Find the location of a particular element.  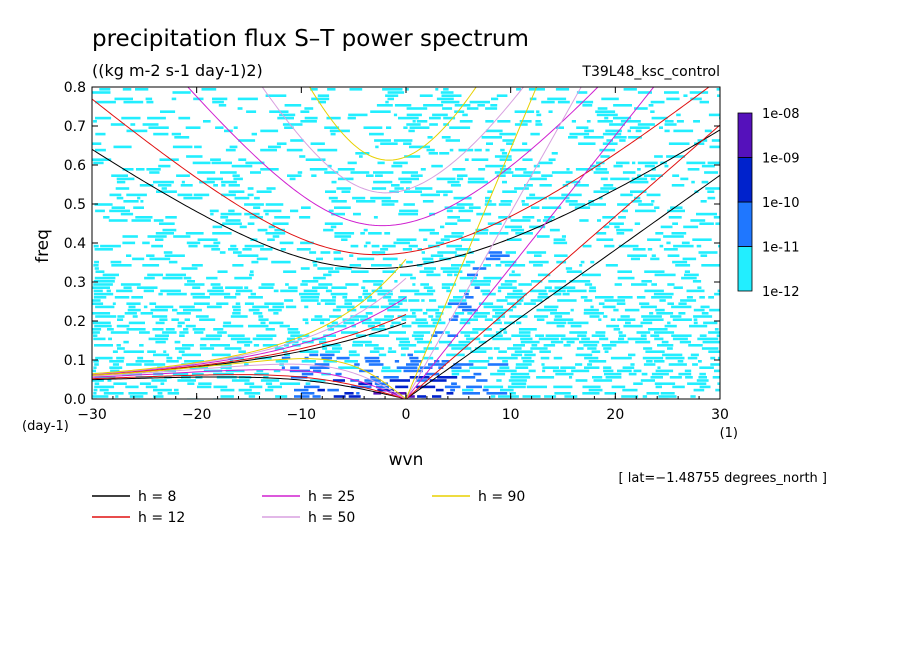

ig-curve-h50 is located at coordinates (393, 140).